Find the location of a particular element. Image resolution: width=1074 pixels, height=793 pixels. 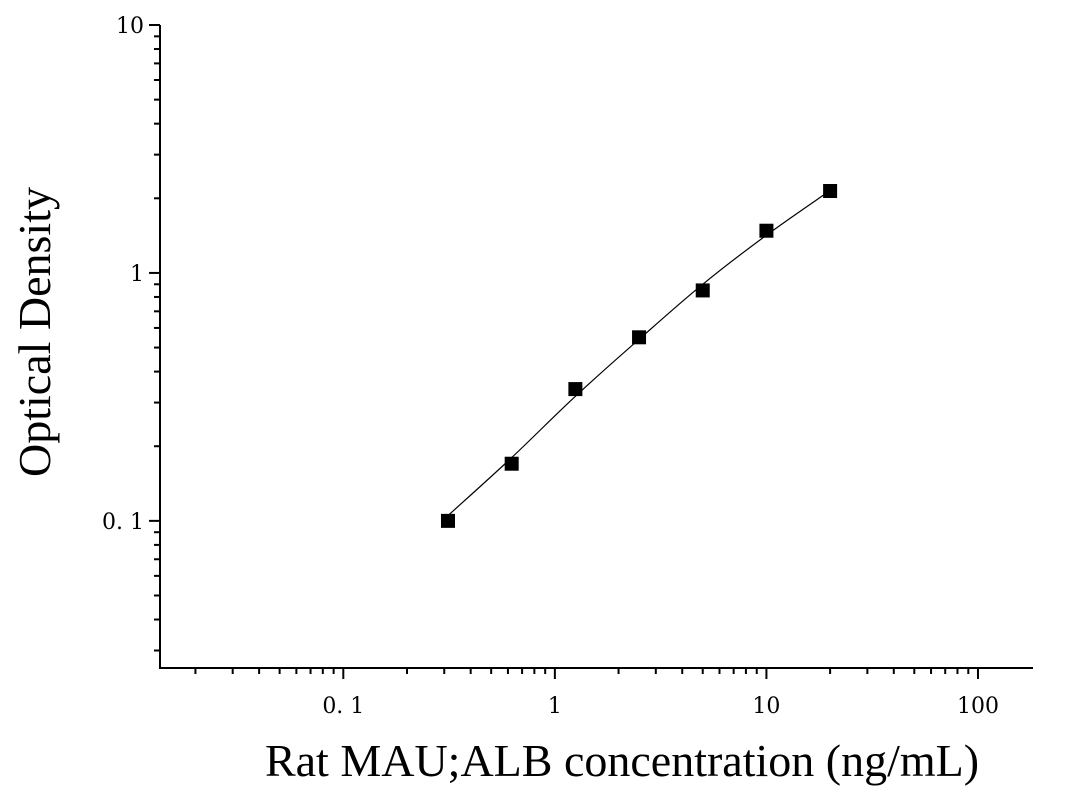

x-tick-label: 0. 1 is located at coordinates (343, 706).